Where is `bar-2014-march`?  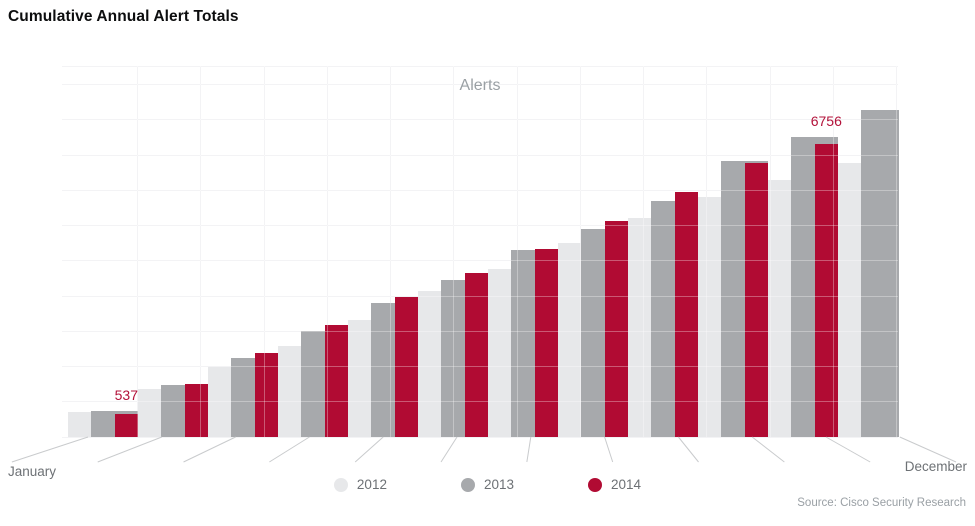 bar-2014-march is located at coordinates (266, 395).